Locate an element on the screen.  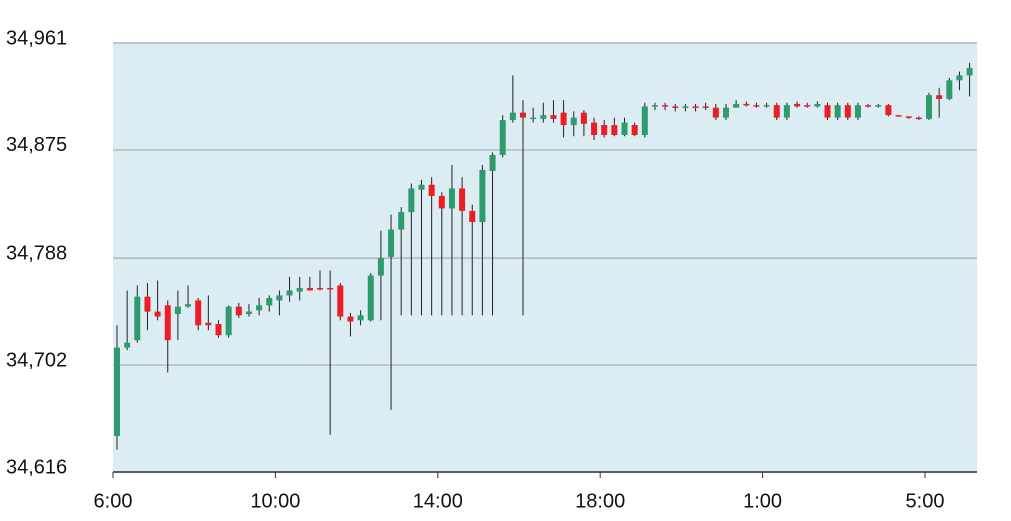
y-tick-label: 34,875 is located at coordinates (36, 145).